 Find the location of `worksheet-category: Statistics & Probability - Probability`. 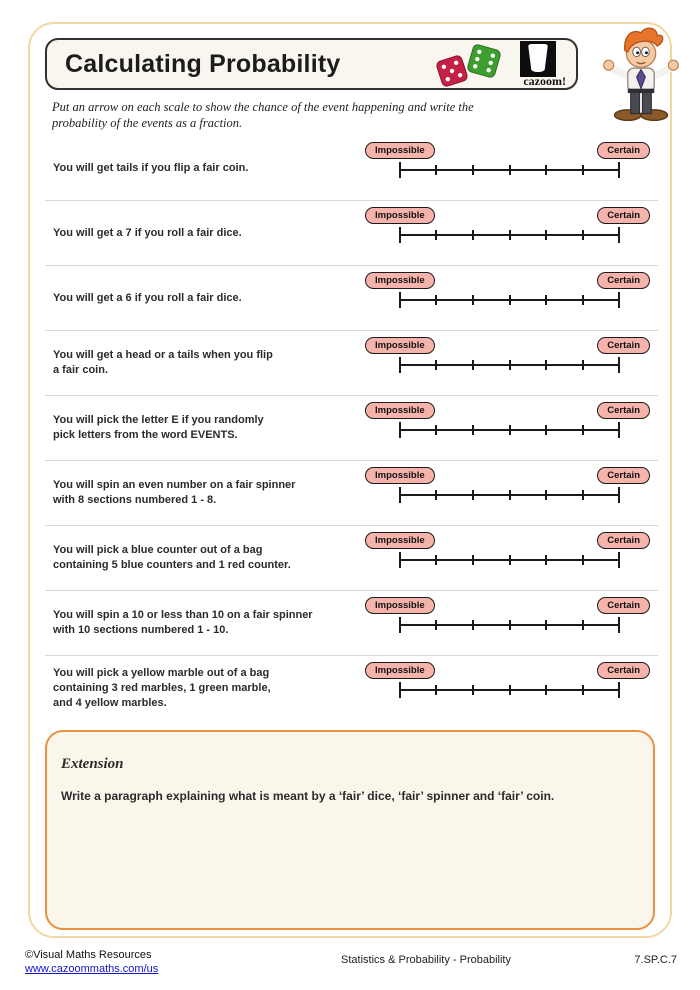

worksheet-category: Statistics & Probability - Probability is located at coordinates (426, 960).